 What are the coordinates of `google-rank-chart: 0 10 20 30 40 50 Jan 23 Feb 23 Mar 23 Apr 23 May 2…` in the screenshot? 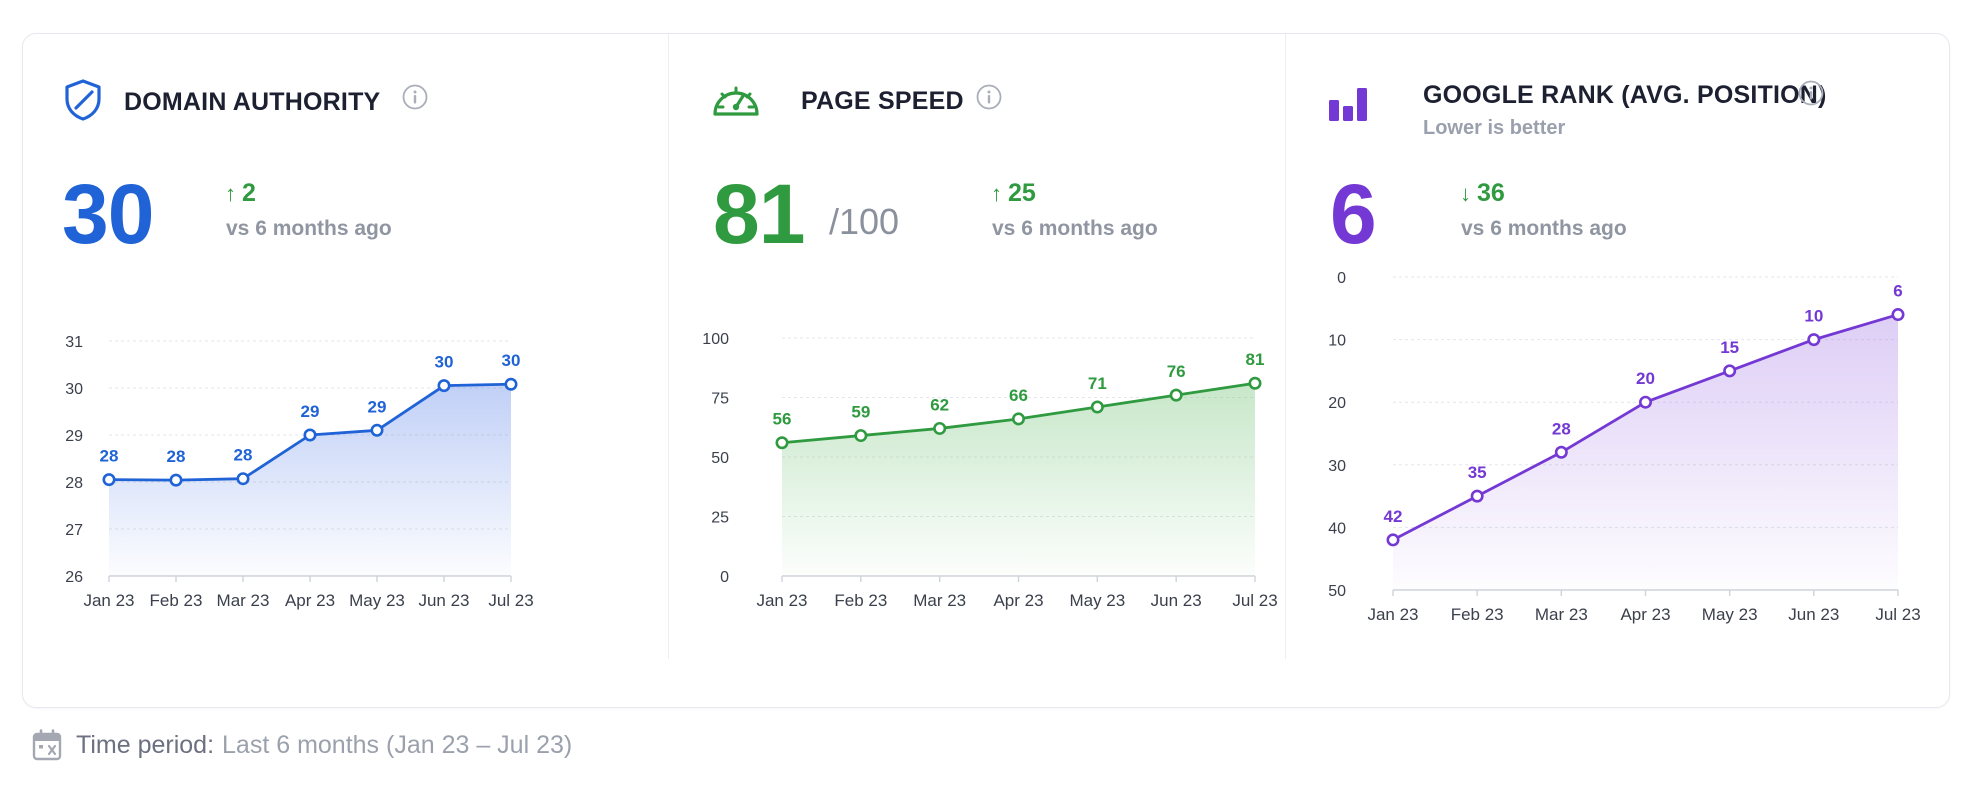 It's located at (1624, 447).